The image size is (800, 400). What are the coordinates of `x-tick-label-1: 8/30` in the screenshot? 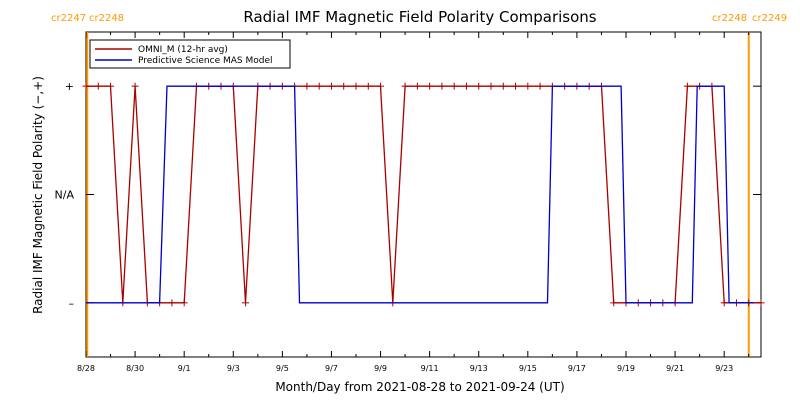 It's located at (135, 368).